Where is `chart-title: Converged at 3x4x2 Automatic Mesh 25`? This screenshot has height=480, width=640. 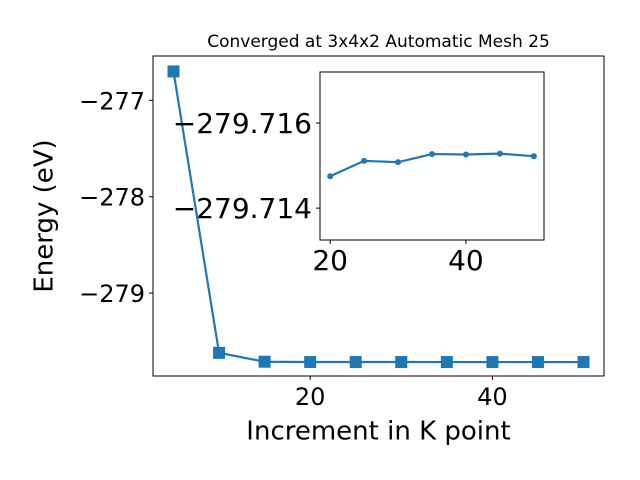
chart-title: Converged at 3x4x2 Automatic Mesh 25 is located at coordinates (378, 42).